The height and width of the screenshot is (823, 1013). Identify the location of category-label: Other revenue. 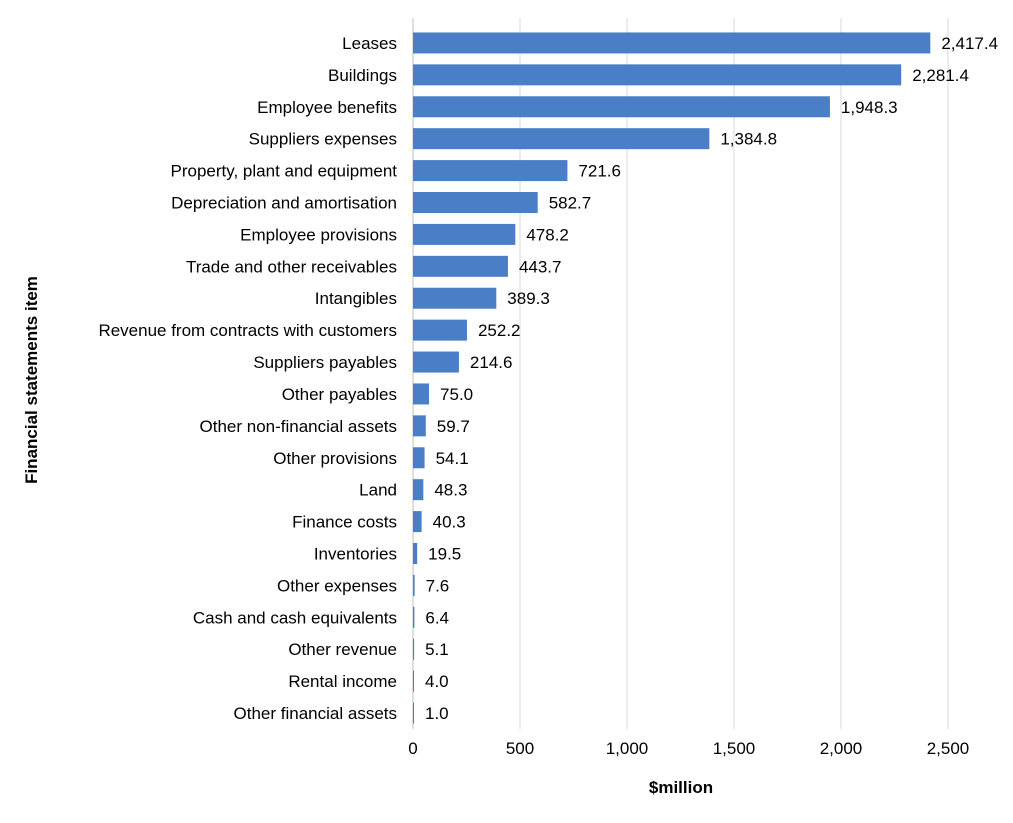
(342, 649).